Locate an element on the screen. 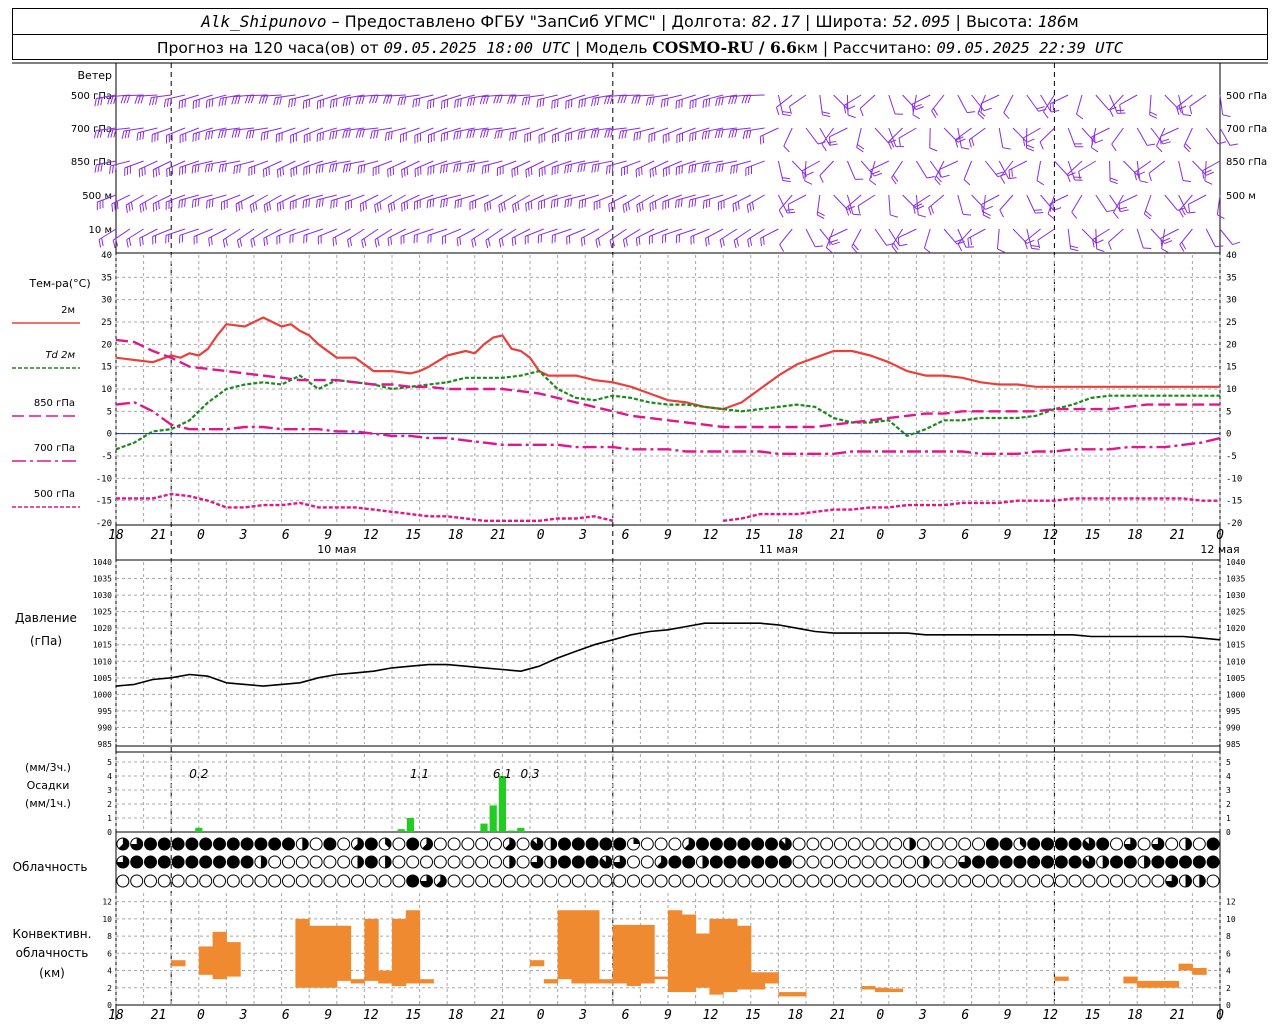  temp-ytick-right: -10 is located at coordinates (1234, 479).